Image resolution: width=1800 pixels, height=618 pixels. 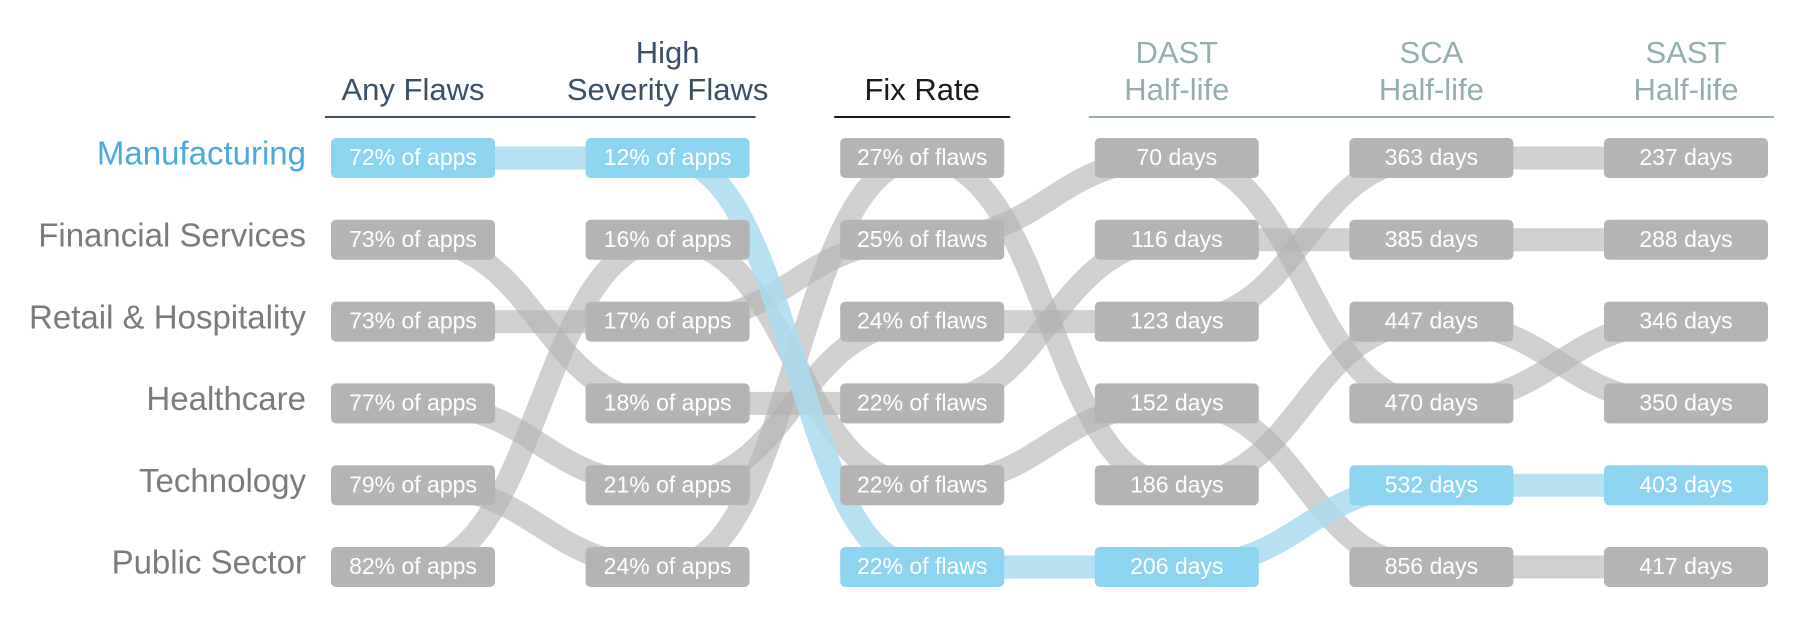 I want to click on column-header: Fix Rate, so click(x=922, y=89).